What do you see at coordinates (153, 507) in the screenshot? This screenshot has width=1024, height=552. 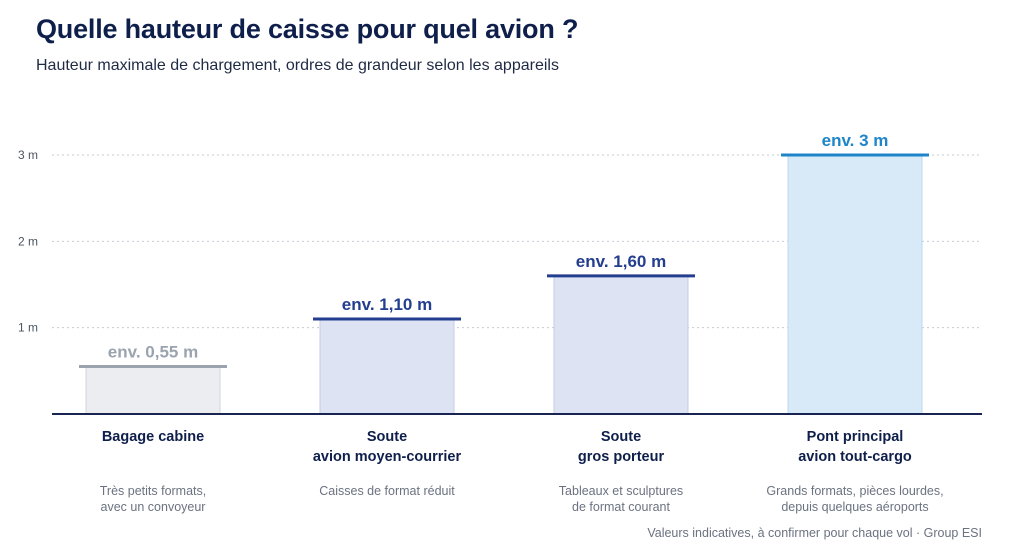 I see `category-description: avec un convoyeur` at bounding box center [153, 507].